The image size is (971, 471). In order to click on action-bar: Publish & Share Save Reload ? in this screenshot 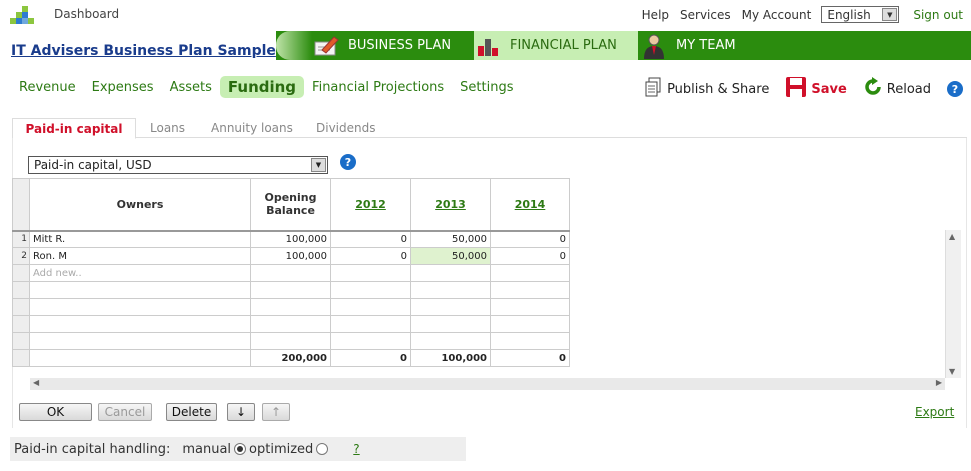, I will do `click(796, 89)`.